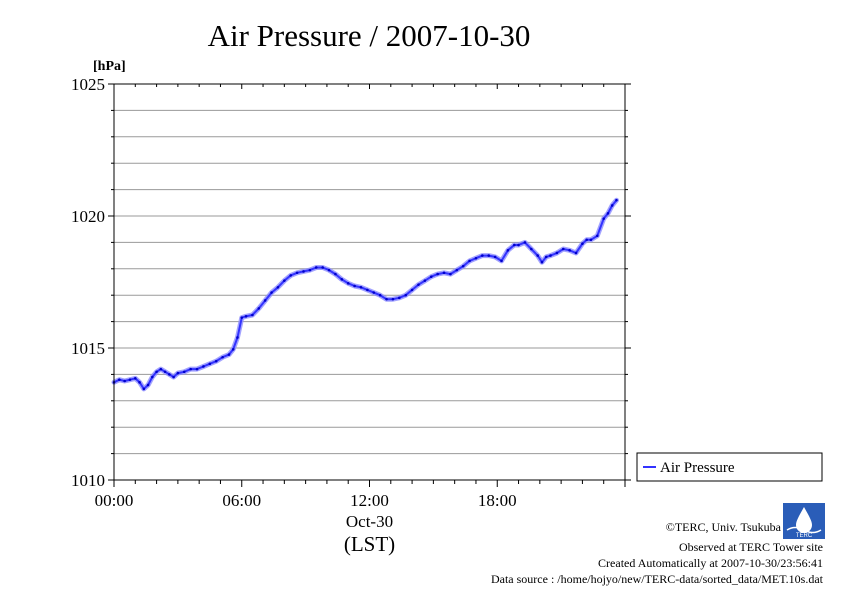  What do you see at coordinates (114, 500) in the screenshot?
I see `x-tick-label: 00:00` at bounding box center [114, 500].